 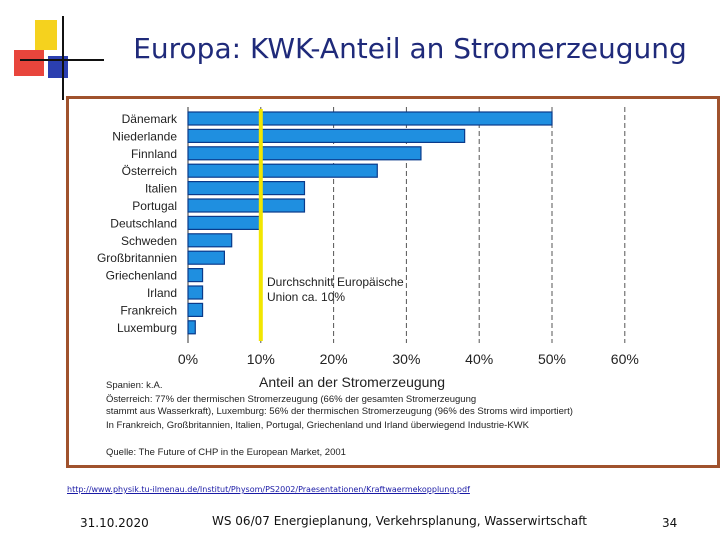 I want to click on deco-yellow-square, so click(x=46, y=35).